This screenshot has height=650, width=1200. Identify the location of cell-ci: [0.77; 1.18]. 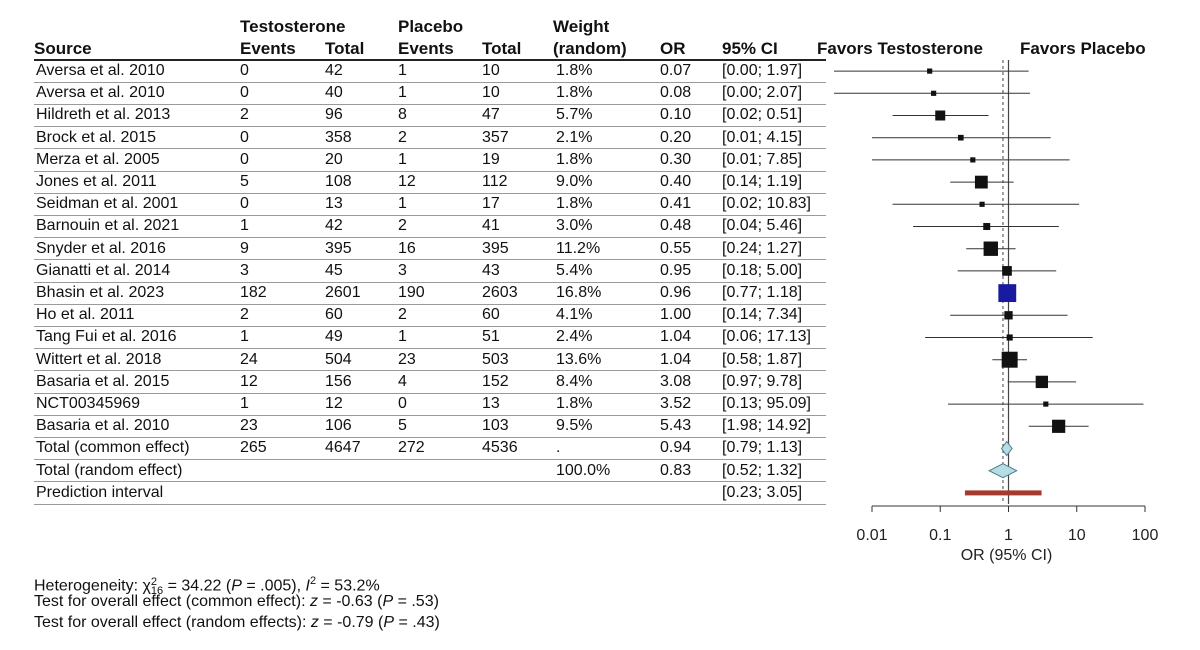
(762, 292).